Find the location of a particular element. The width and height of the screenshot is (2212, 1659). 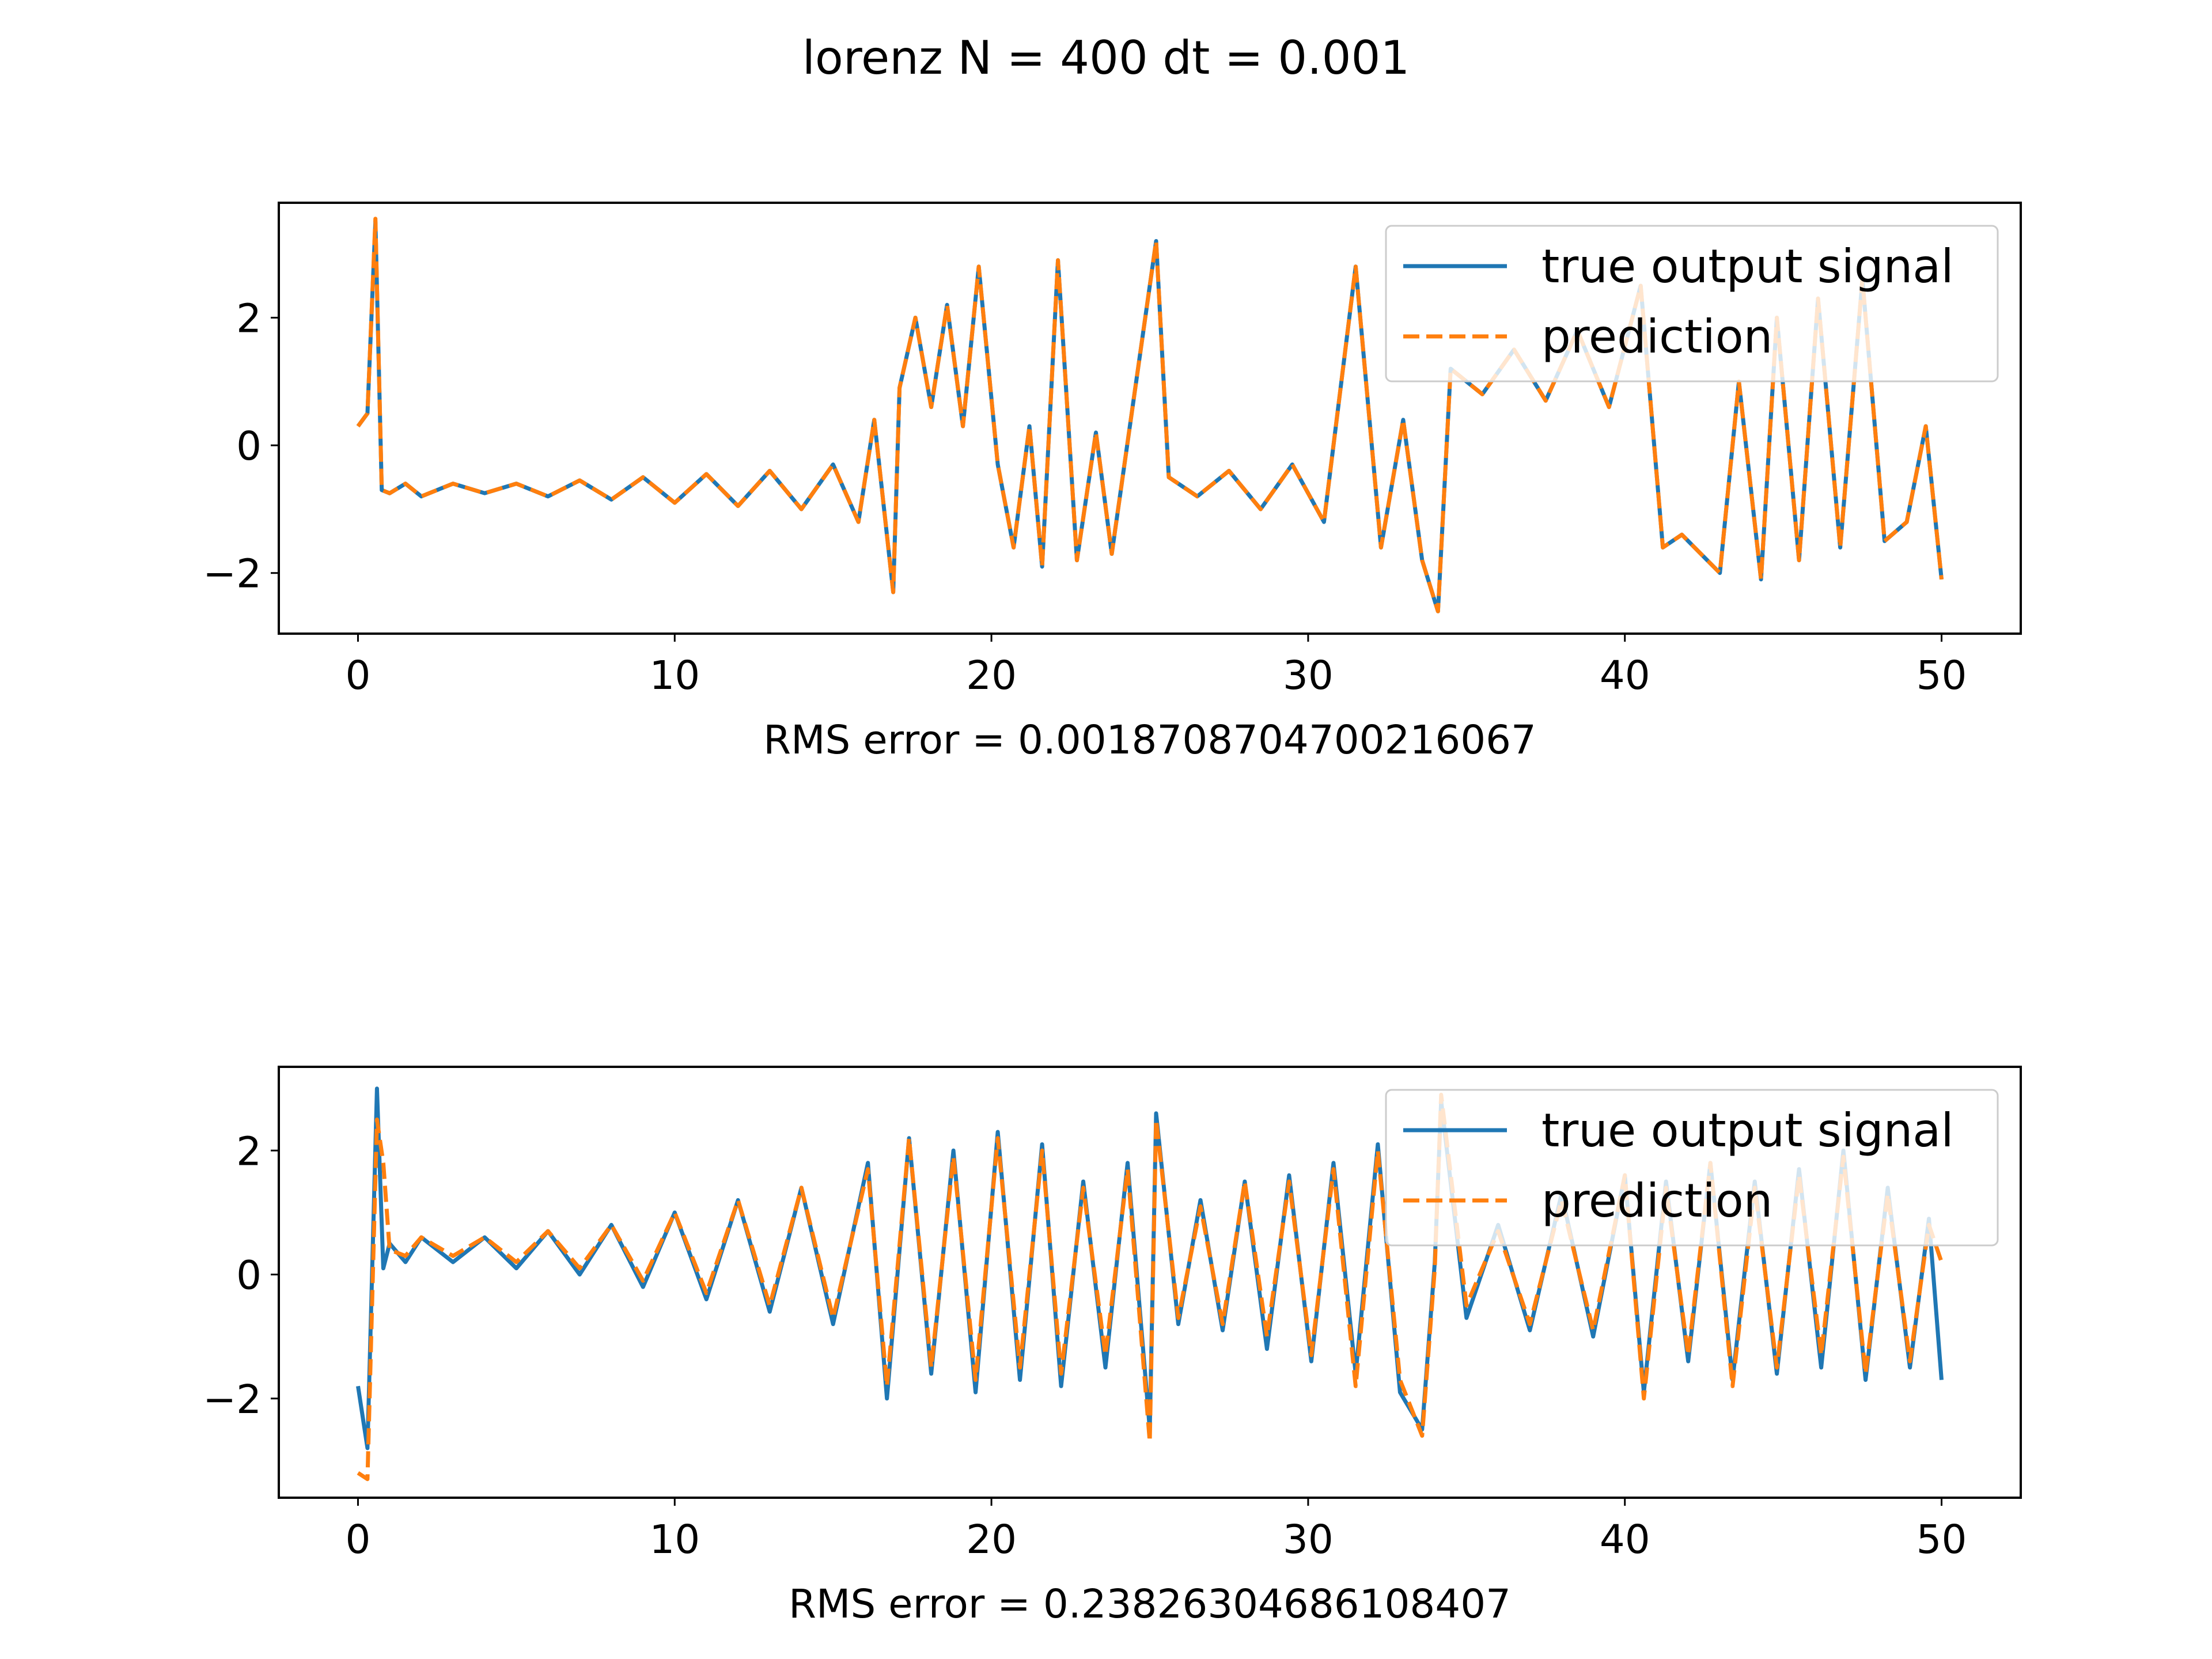

rms-error-label: RMS error = 0.0018708704700216067 is located at coordinates (1149, 740).